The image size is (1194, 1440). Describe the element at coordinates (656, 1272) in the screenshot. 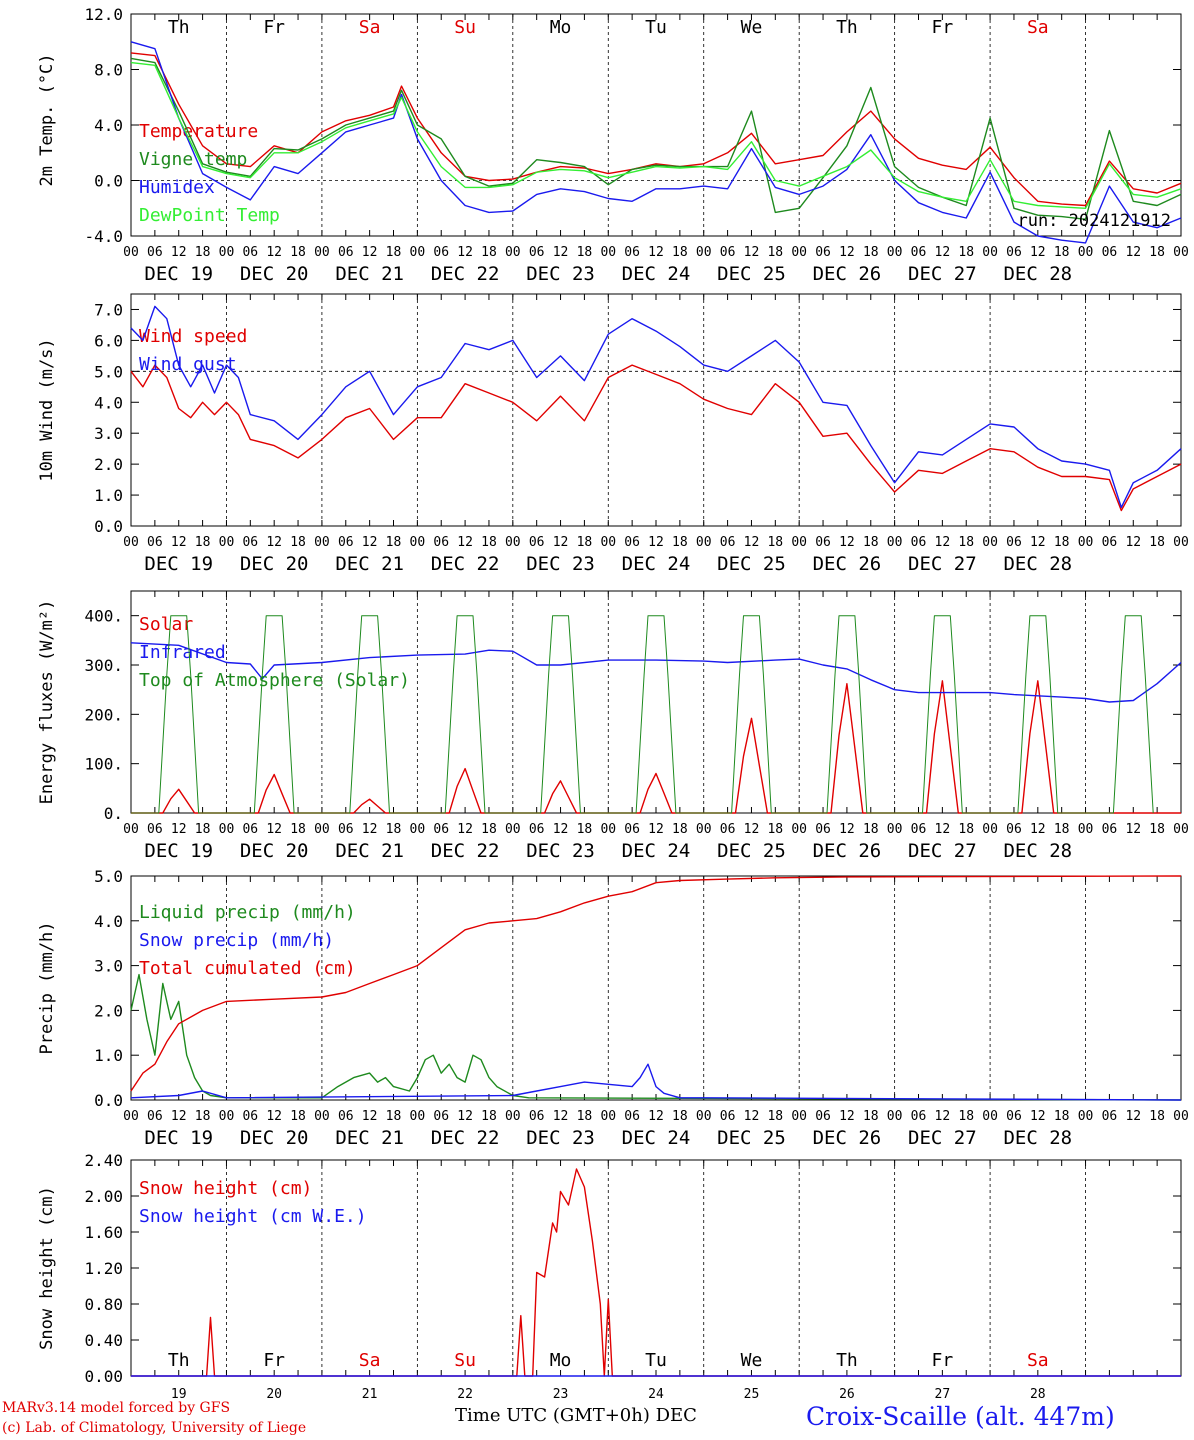

I see `series-snow-height-cm-line` at that location.